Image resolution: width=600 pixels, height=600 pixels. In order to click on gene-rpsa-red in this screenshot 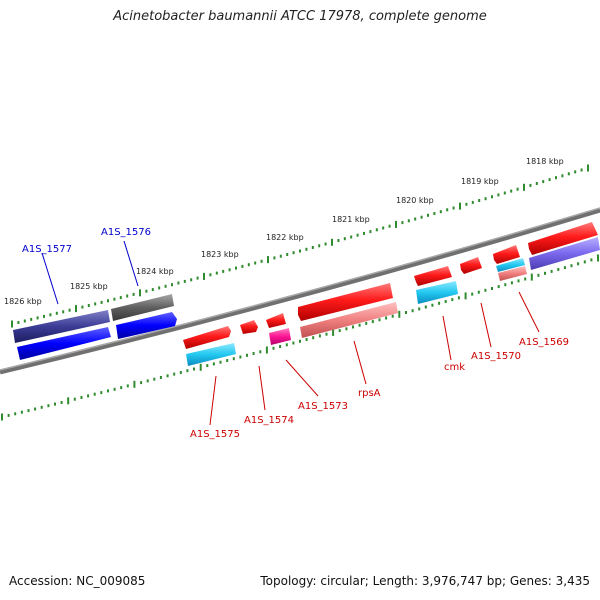, I will do `click(345, 302)`.